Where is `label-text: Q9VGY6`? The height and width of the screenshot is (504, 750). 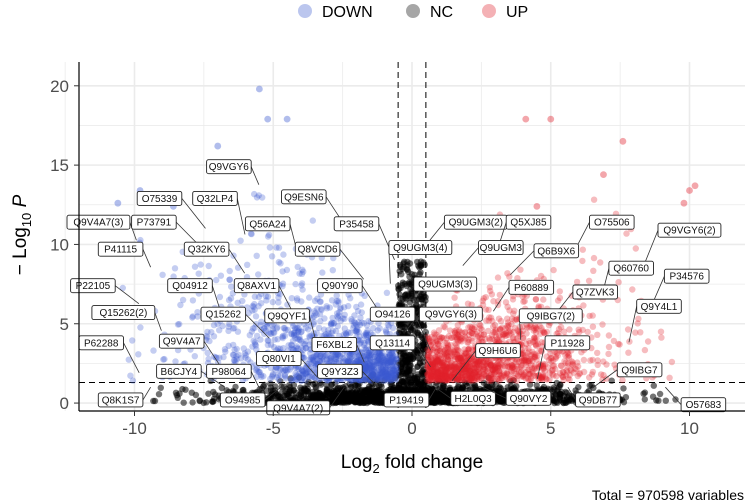 label-text: Q9VGY6 is located at coordinates (229, 167).